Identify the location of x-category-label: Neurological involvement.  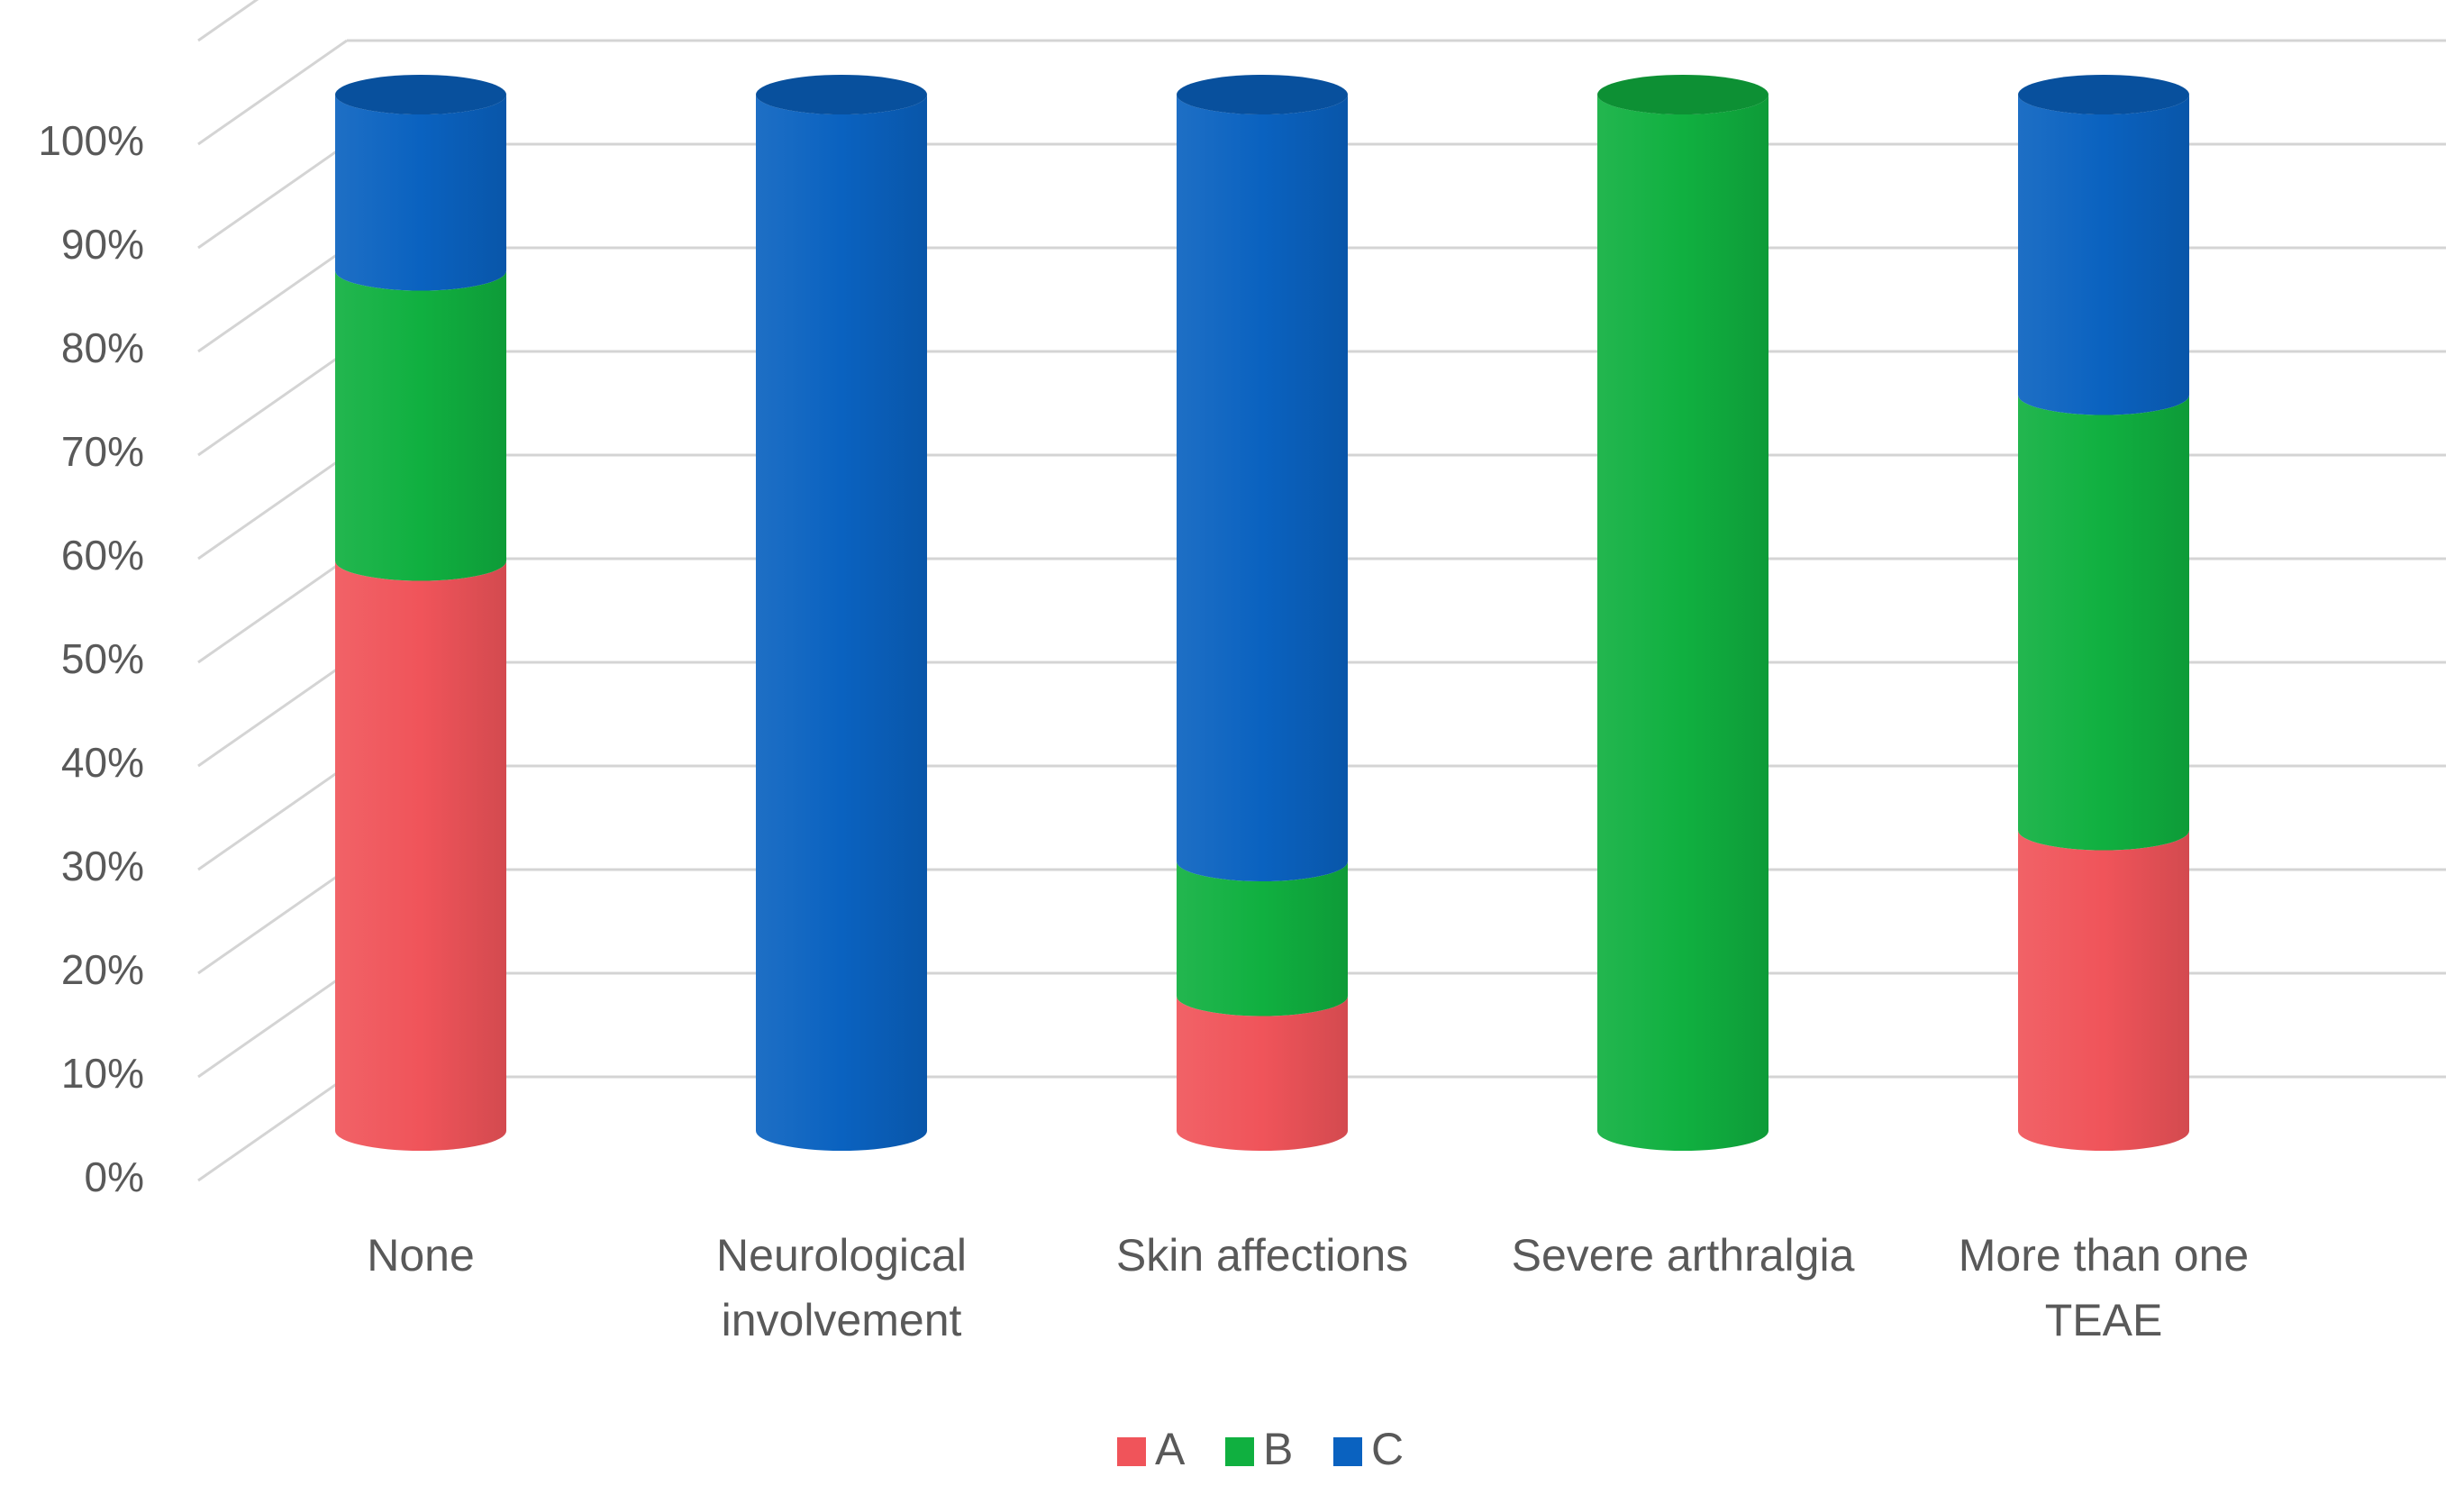
(841, 1287).